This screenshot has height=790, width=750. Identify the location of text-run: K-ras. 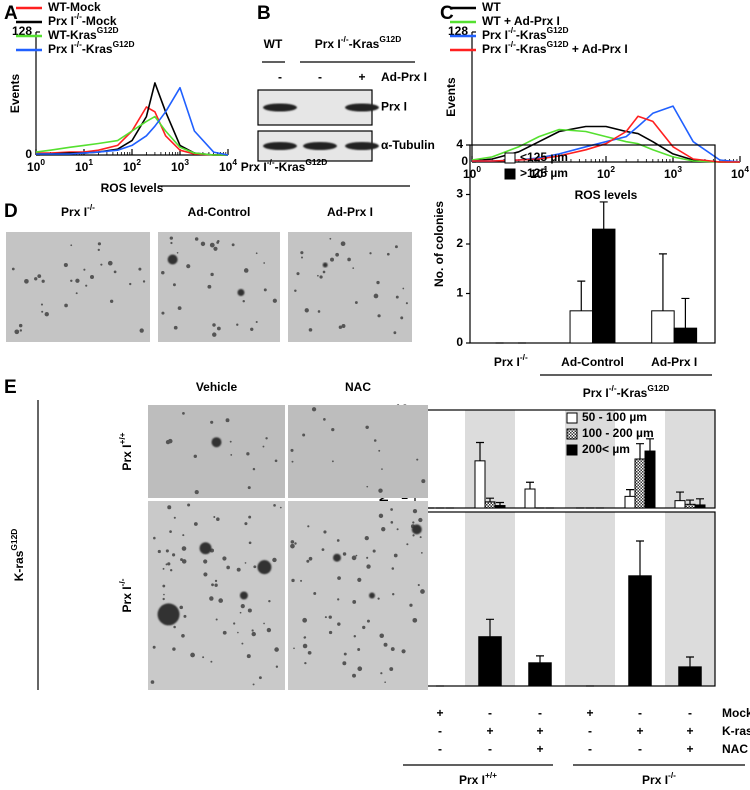
(736, 731).